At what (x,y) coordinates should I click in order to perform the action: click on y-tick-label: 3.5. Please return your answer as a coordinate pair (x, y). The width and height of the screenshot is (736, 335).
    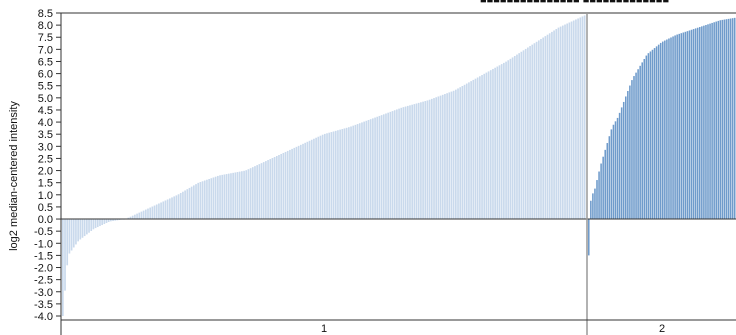
    Looking at the image, I should click on (45, 135).